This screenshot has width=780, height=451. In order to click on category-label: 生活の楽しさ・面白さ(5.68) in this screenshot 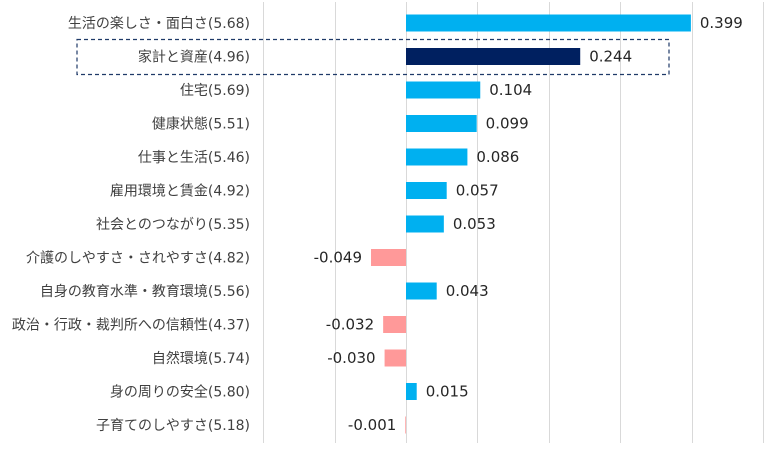, I will do `click(159, 24)`.